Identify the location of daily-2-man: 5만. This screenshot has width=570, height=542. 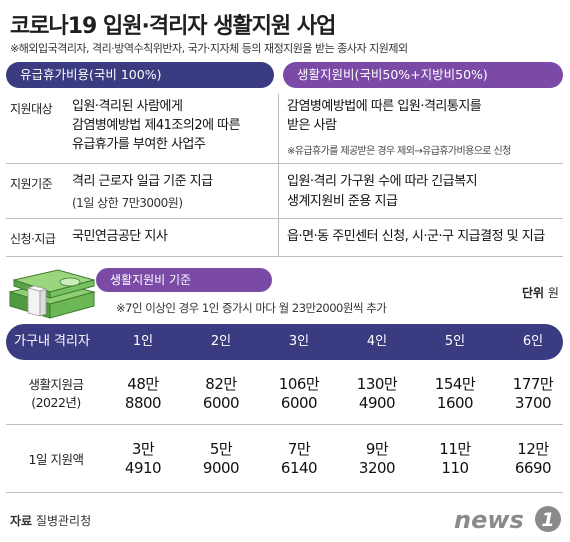
(221, 449).